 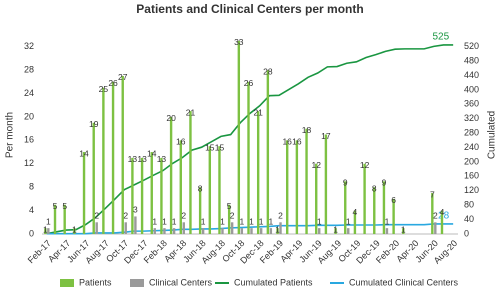 What do you see at coordinates (29, 69) in the screenshot?
I see `y-tick-label: 28` at bounding box center [29, 69].